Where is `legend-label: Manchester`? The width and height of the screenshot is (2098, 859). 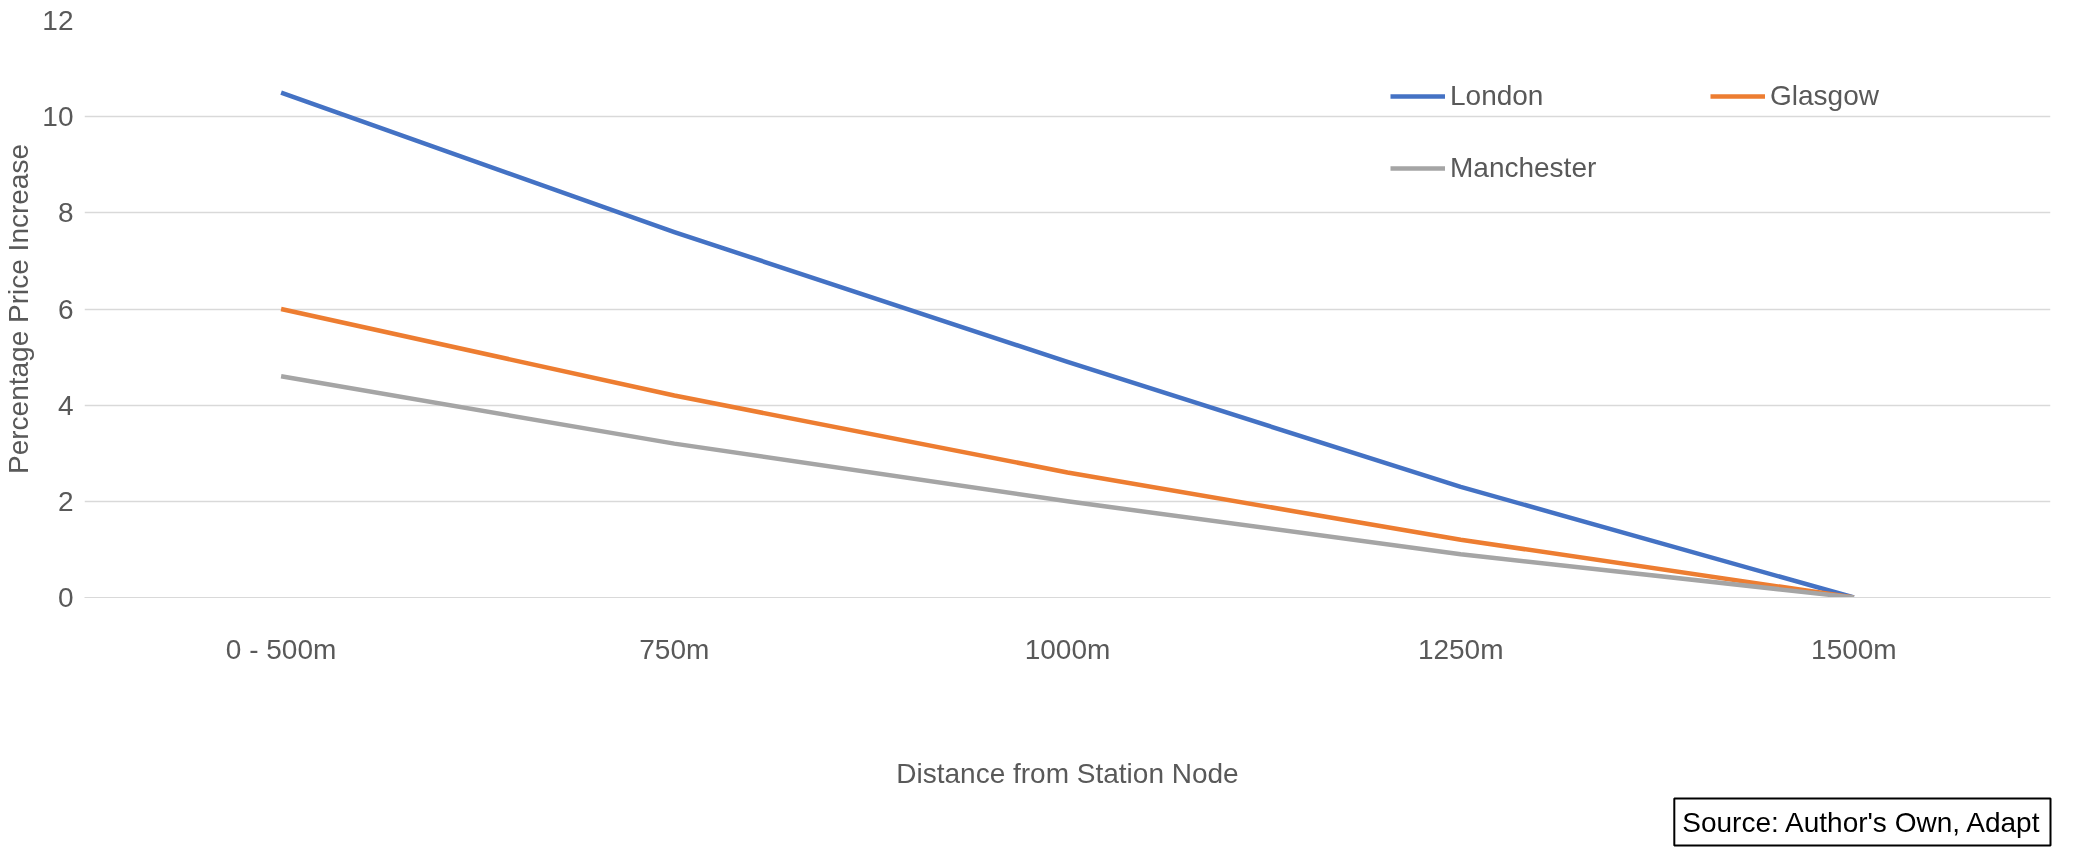 legend-label: Manchester is located at coordinates (1524, 168).